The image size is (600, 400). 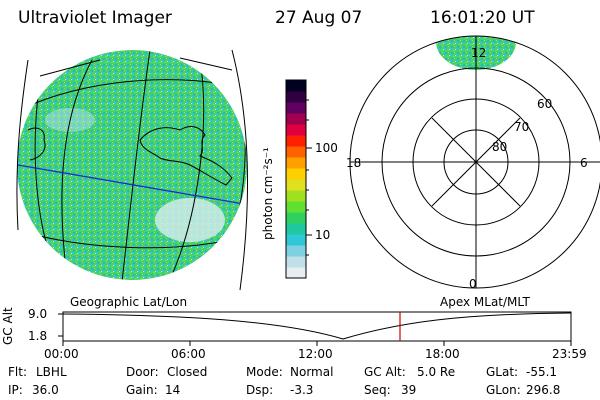 What do you see at coordinates (61, 354) in the screenshot?
I see `timeline-xtick-0000: 00:00` at bounding box center [61, 354].